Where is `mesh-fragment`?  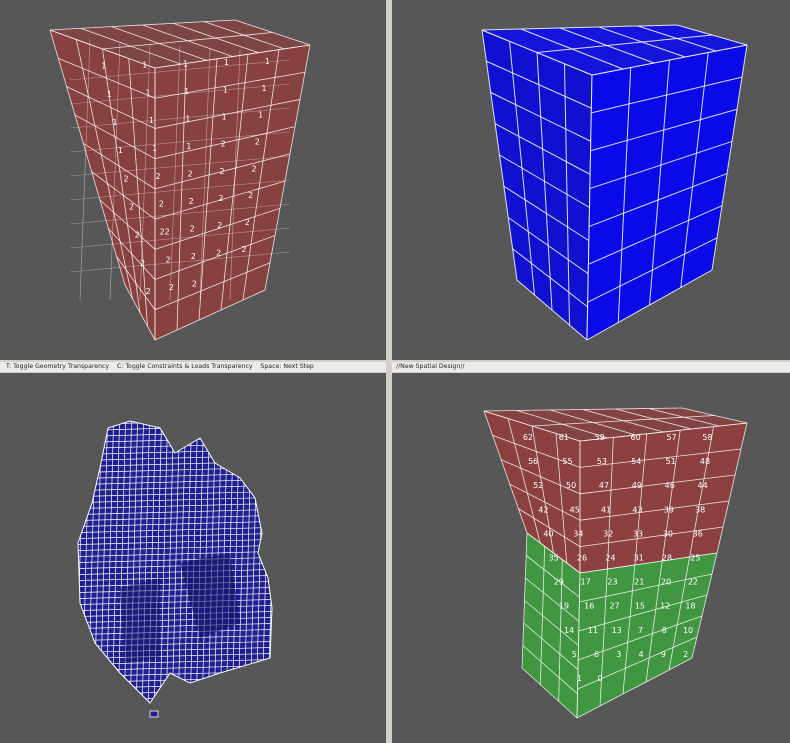
mesh-fragment is located at coordinates (154, 714).